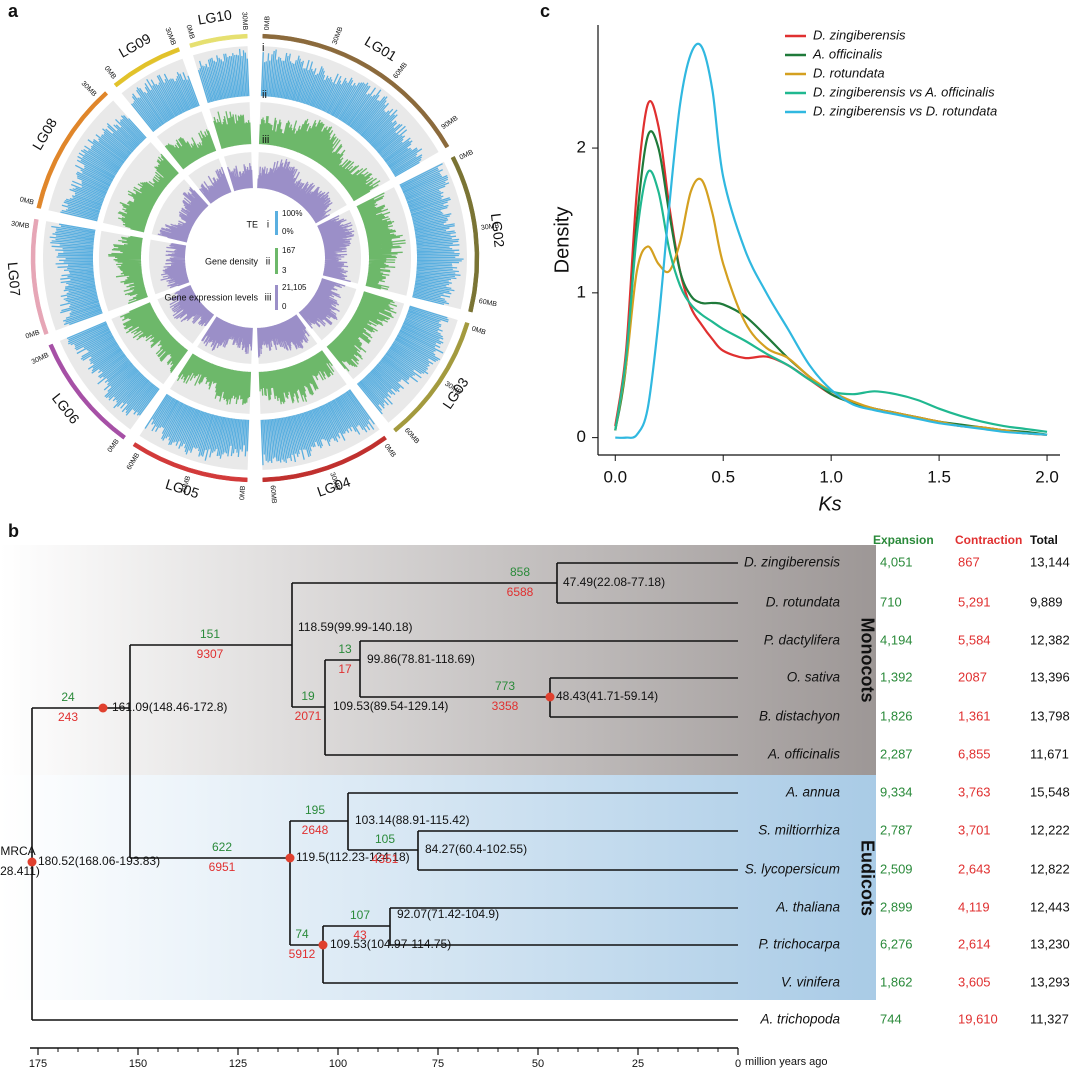 The image size is (1080, 1070). What do you see at coordinates (381, 48) in the screenshot?
I see `chromosome-label: LG01` at bounding box center [381, 48].